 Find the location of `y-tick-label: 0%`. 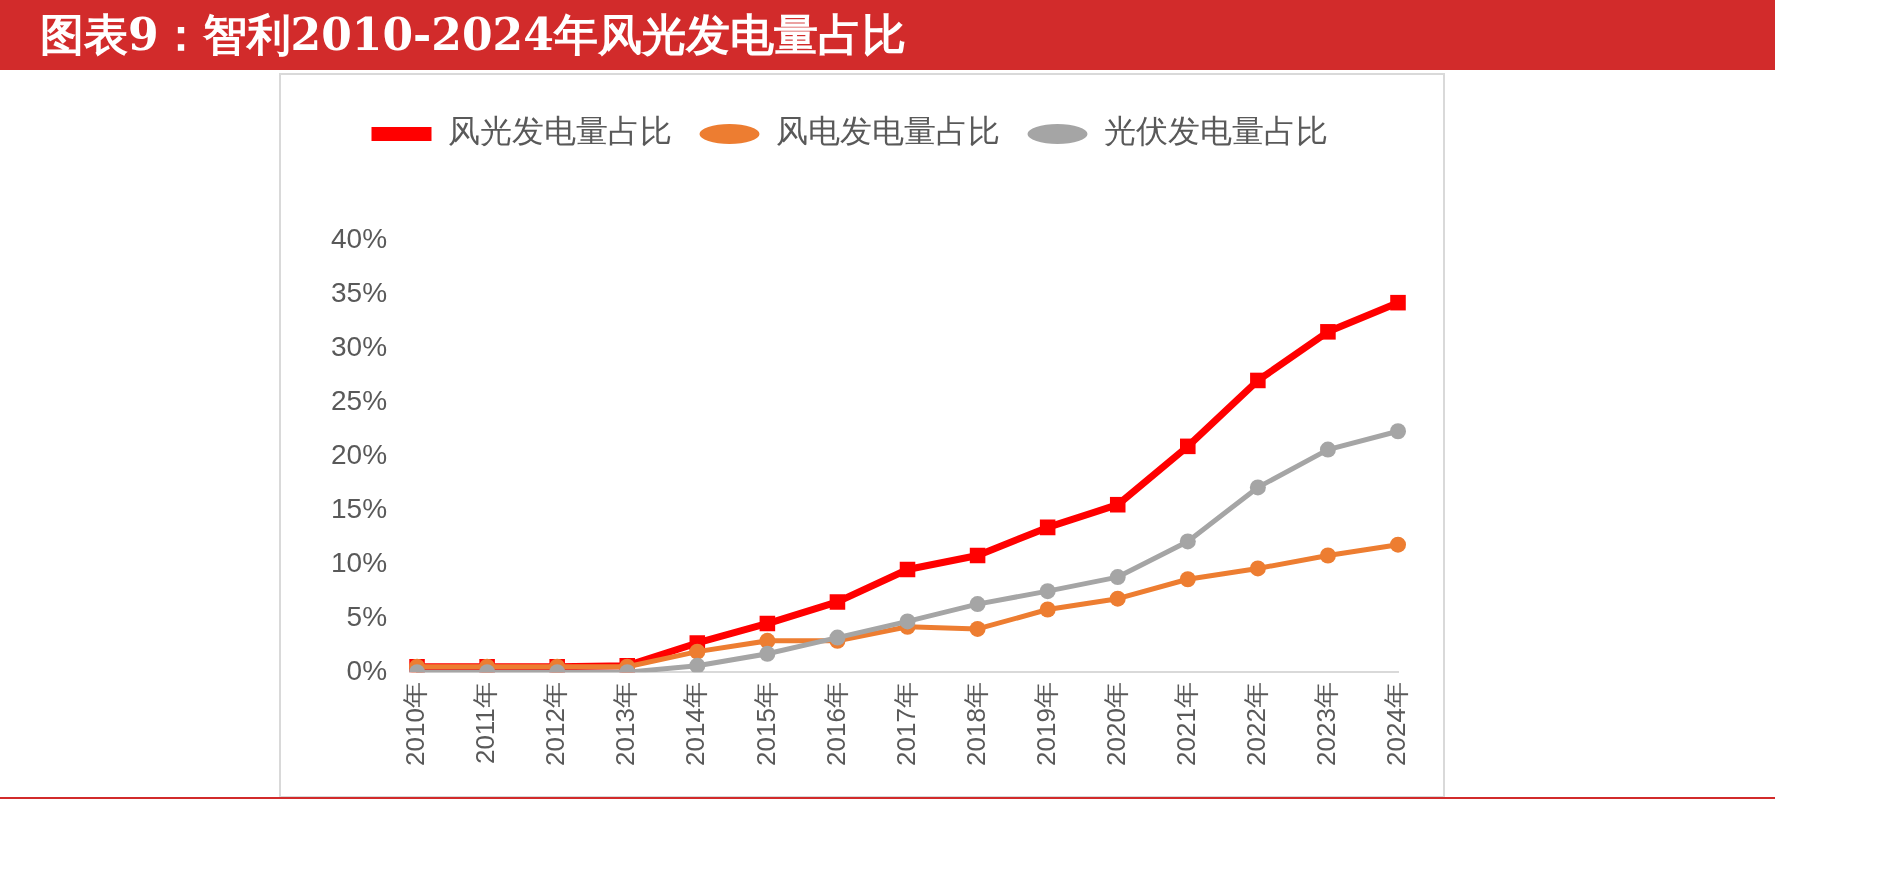

y-tick-label: 0% is located at coordinates (367, 670).